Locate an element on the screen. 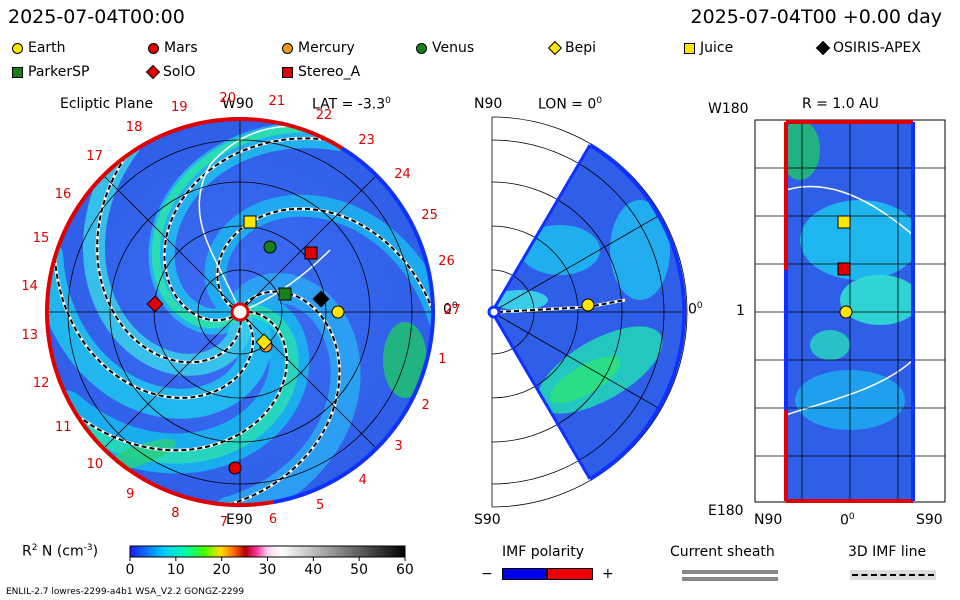  legend-venus: Venus is located at coordinates (445, 48).